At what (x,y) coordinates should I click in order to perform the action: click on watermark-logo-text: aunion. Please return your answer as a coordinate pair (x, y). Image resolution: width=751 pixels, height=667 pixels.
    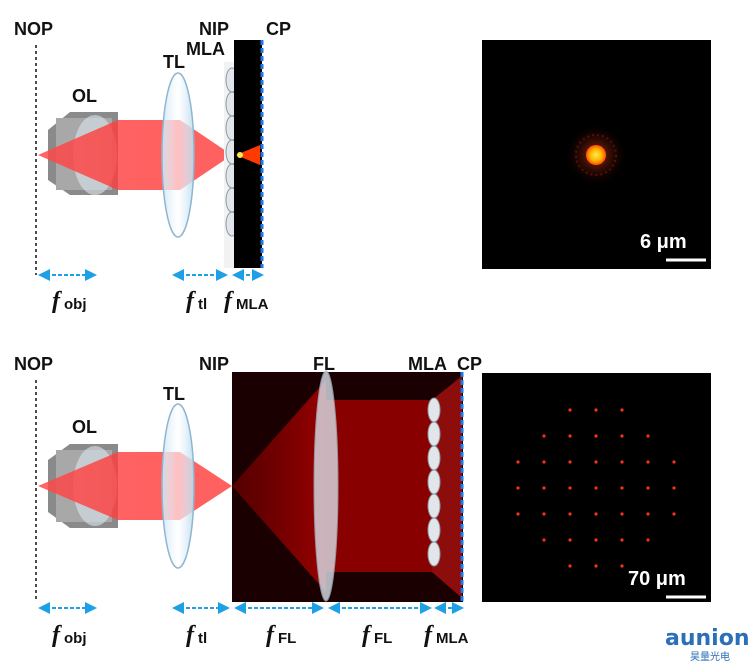
    Looking at the image, I should click on (707, 638).